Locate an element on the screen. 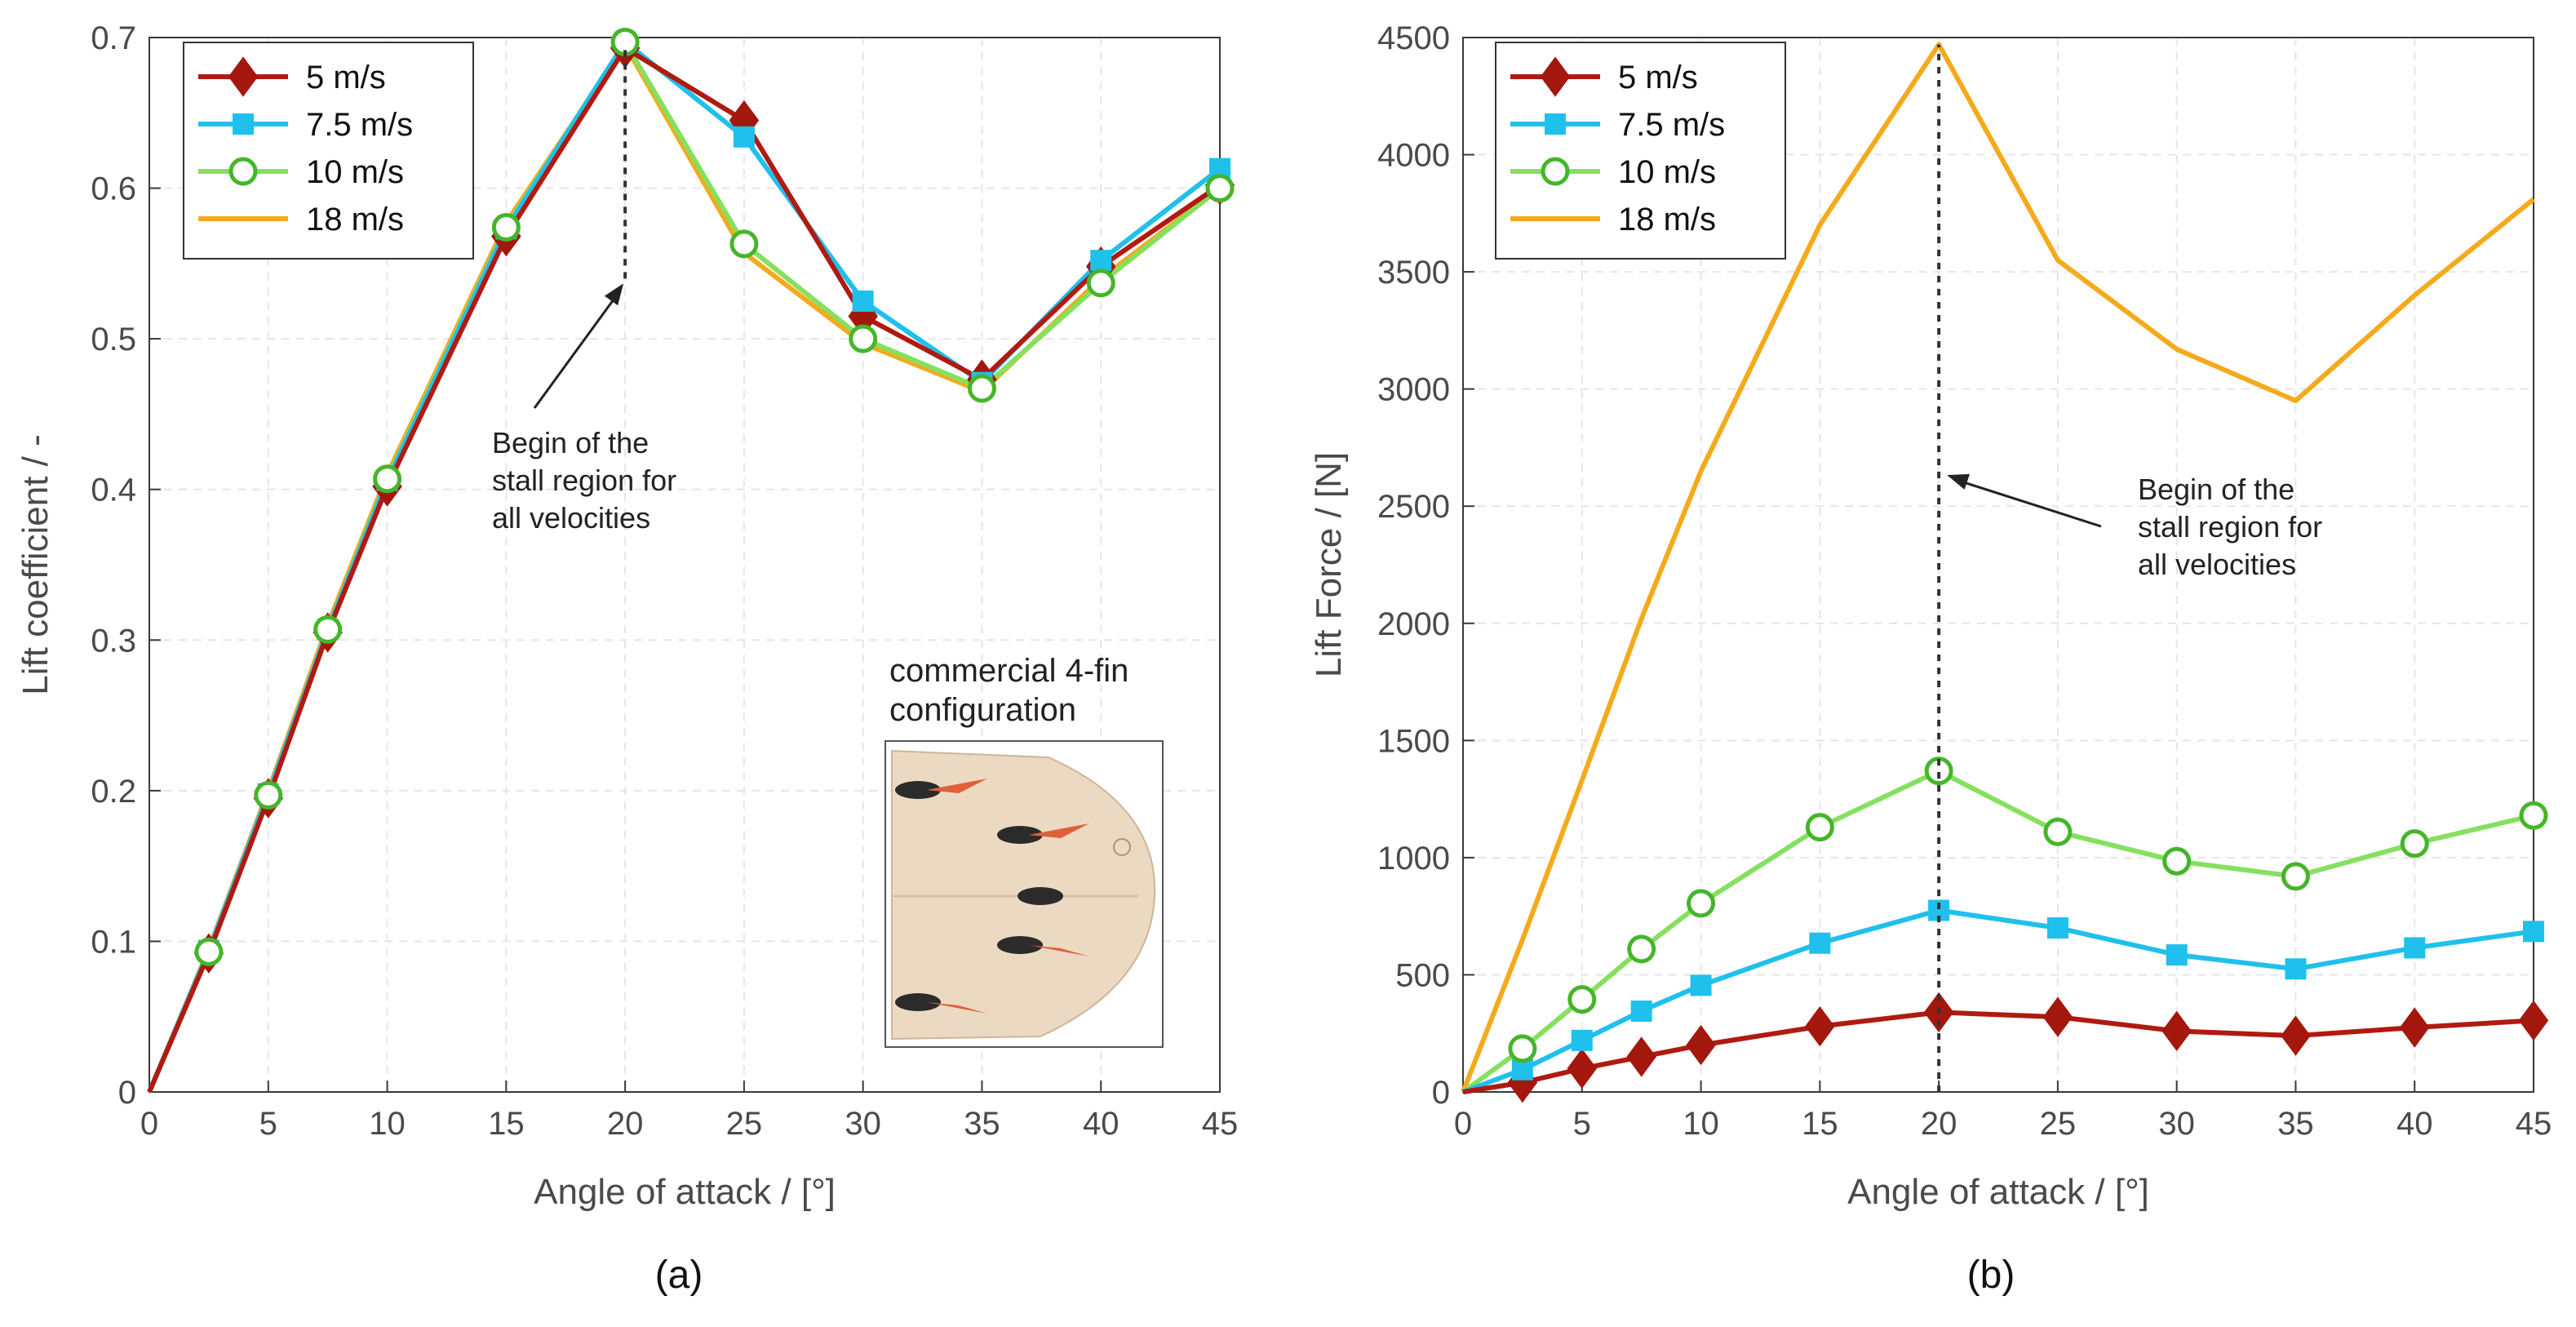 This screenshot has width=2576, height=1327. y-tick-label: 0.1 is located at coordinates (113, 942).